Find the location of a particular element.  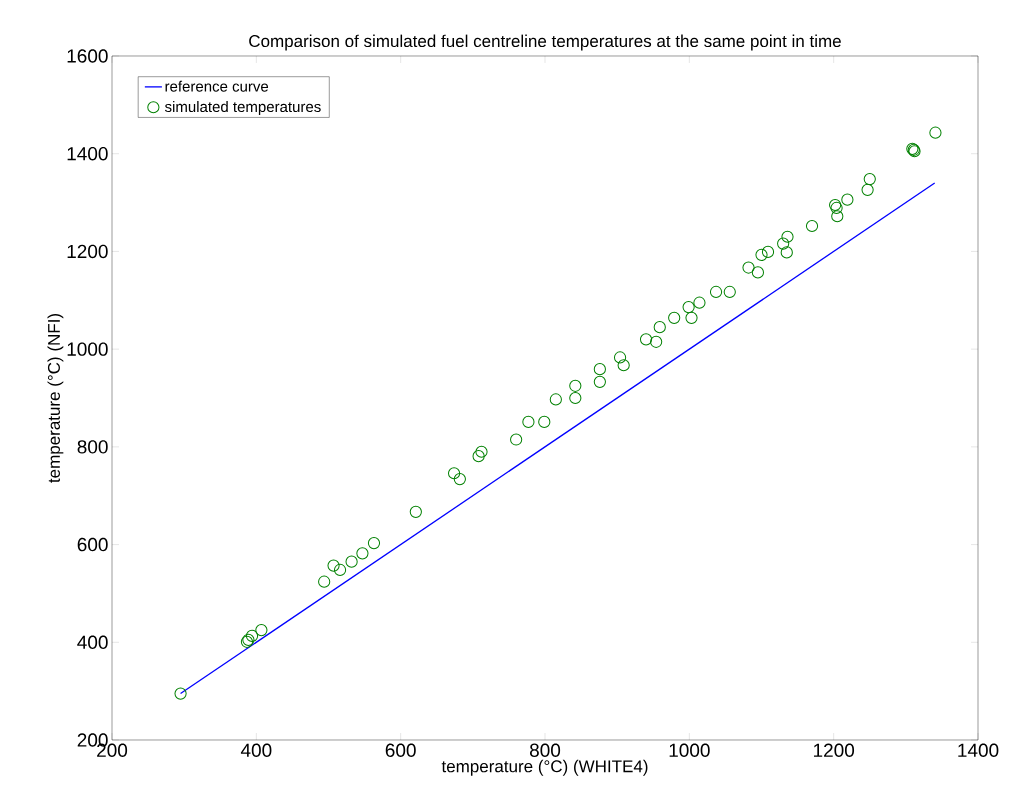

legend-label: simulated temperatures is located at coordinates (242, 108).